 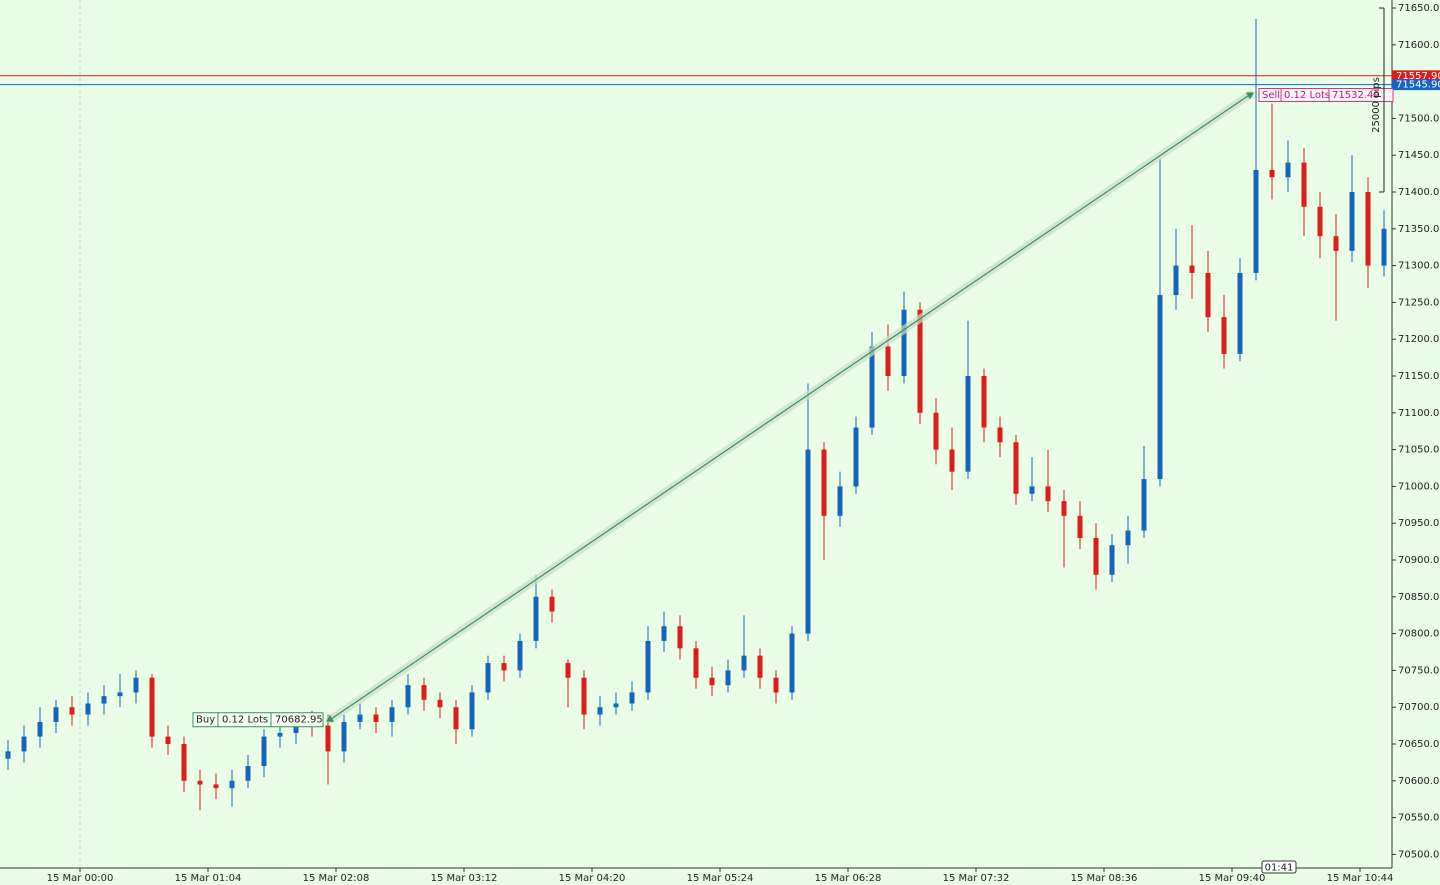 What do you see at coordinates (1419, 781) in the screenshot?
I see `y-tick-label: 70600.00` at bounding box center [1419, 781].